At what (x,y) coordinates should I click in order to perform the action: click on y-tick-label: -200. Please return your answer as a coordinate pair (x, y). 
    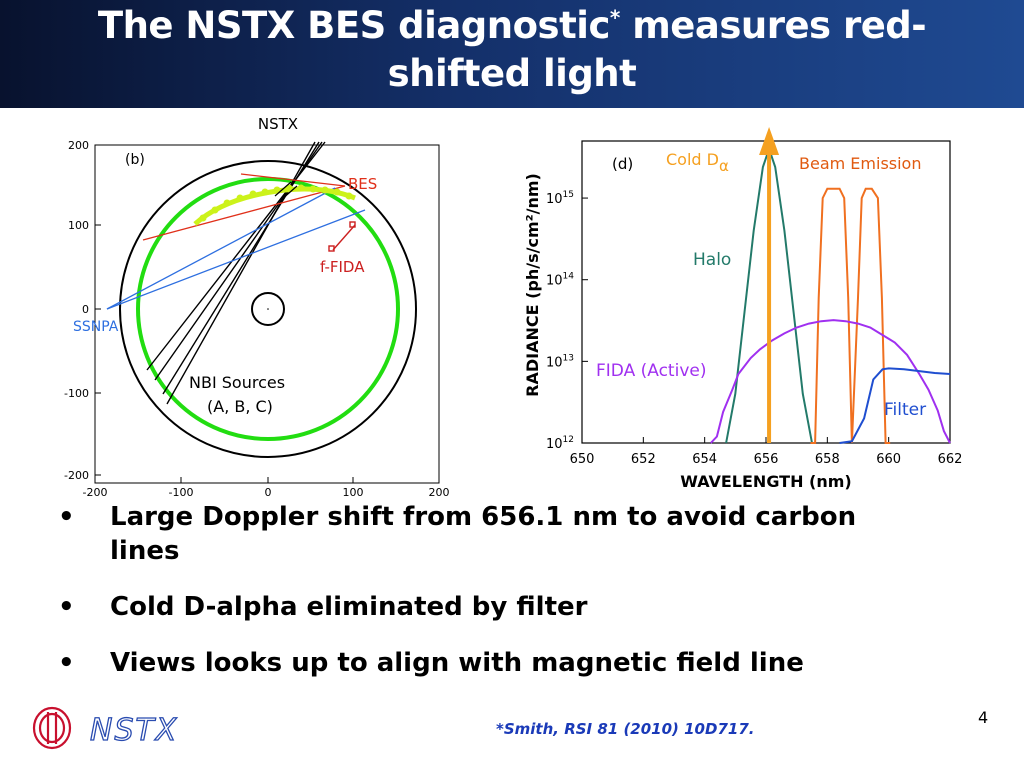
    Looking at the image, I should click on (76, 475).